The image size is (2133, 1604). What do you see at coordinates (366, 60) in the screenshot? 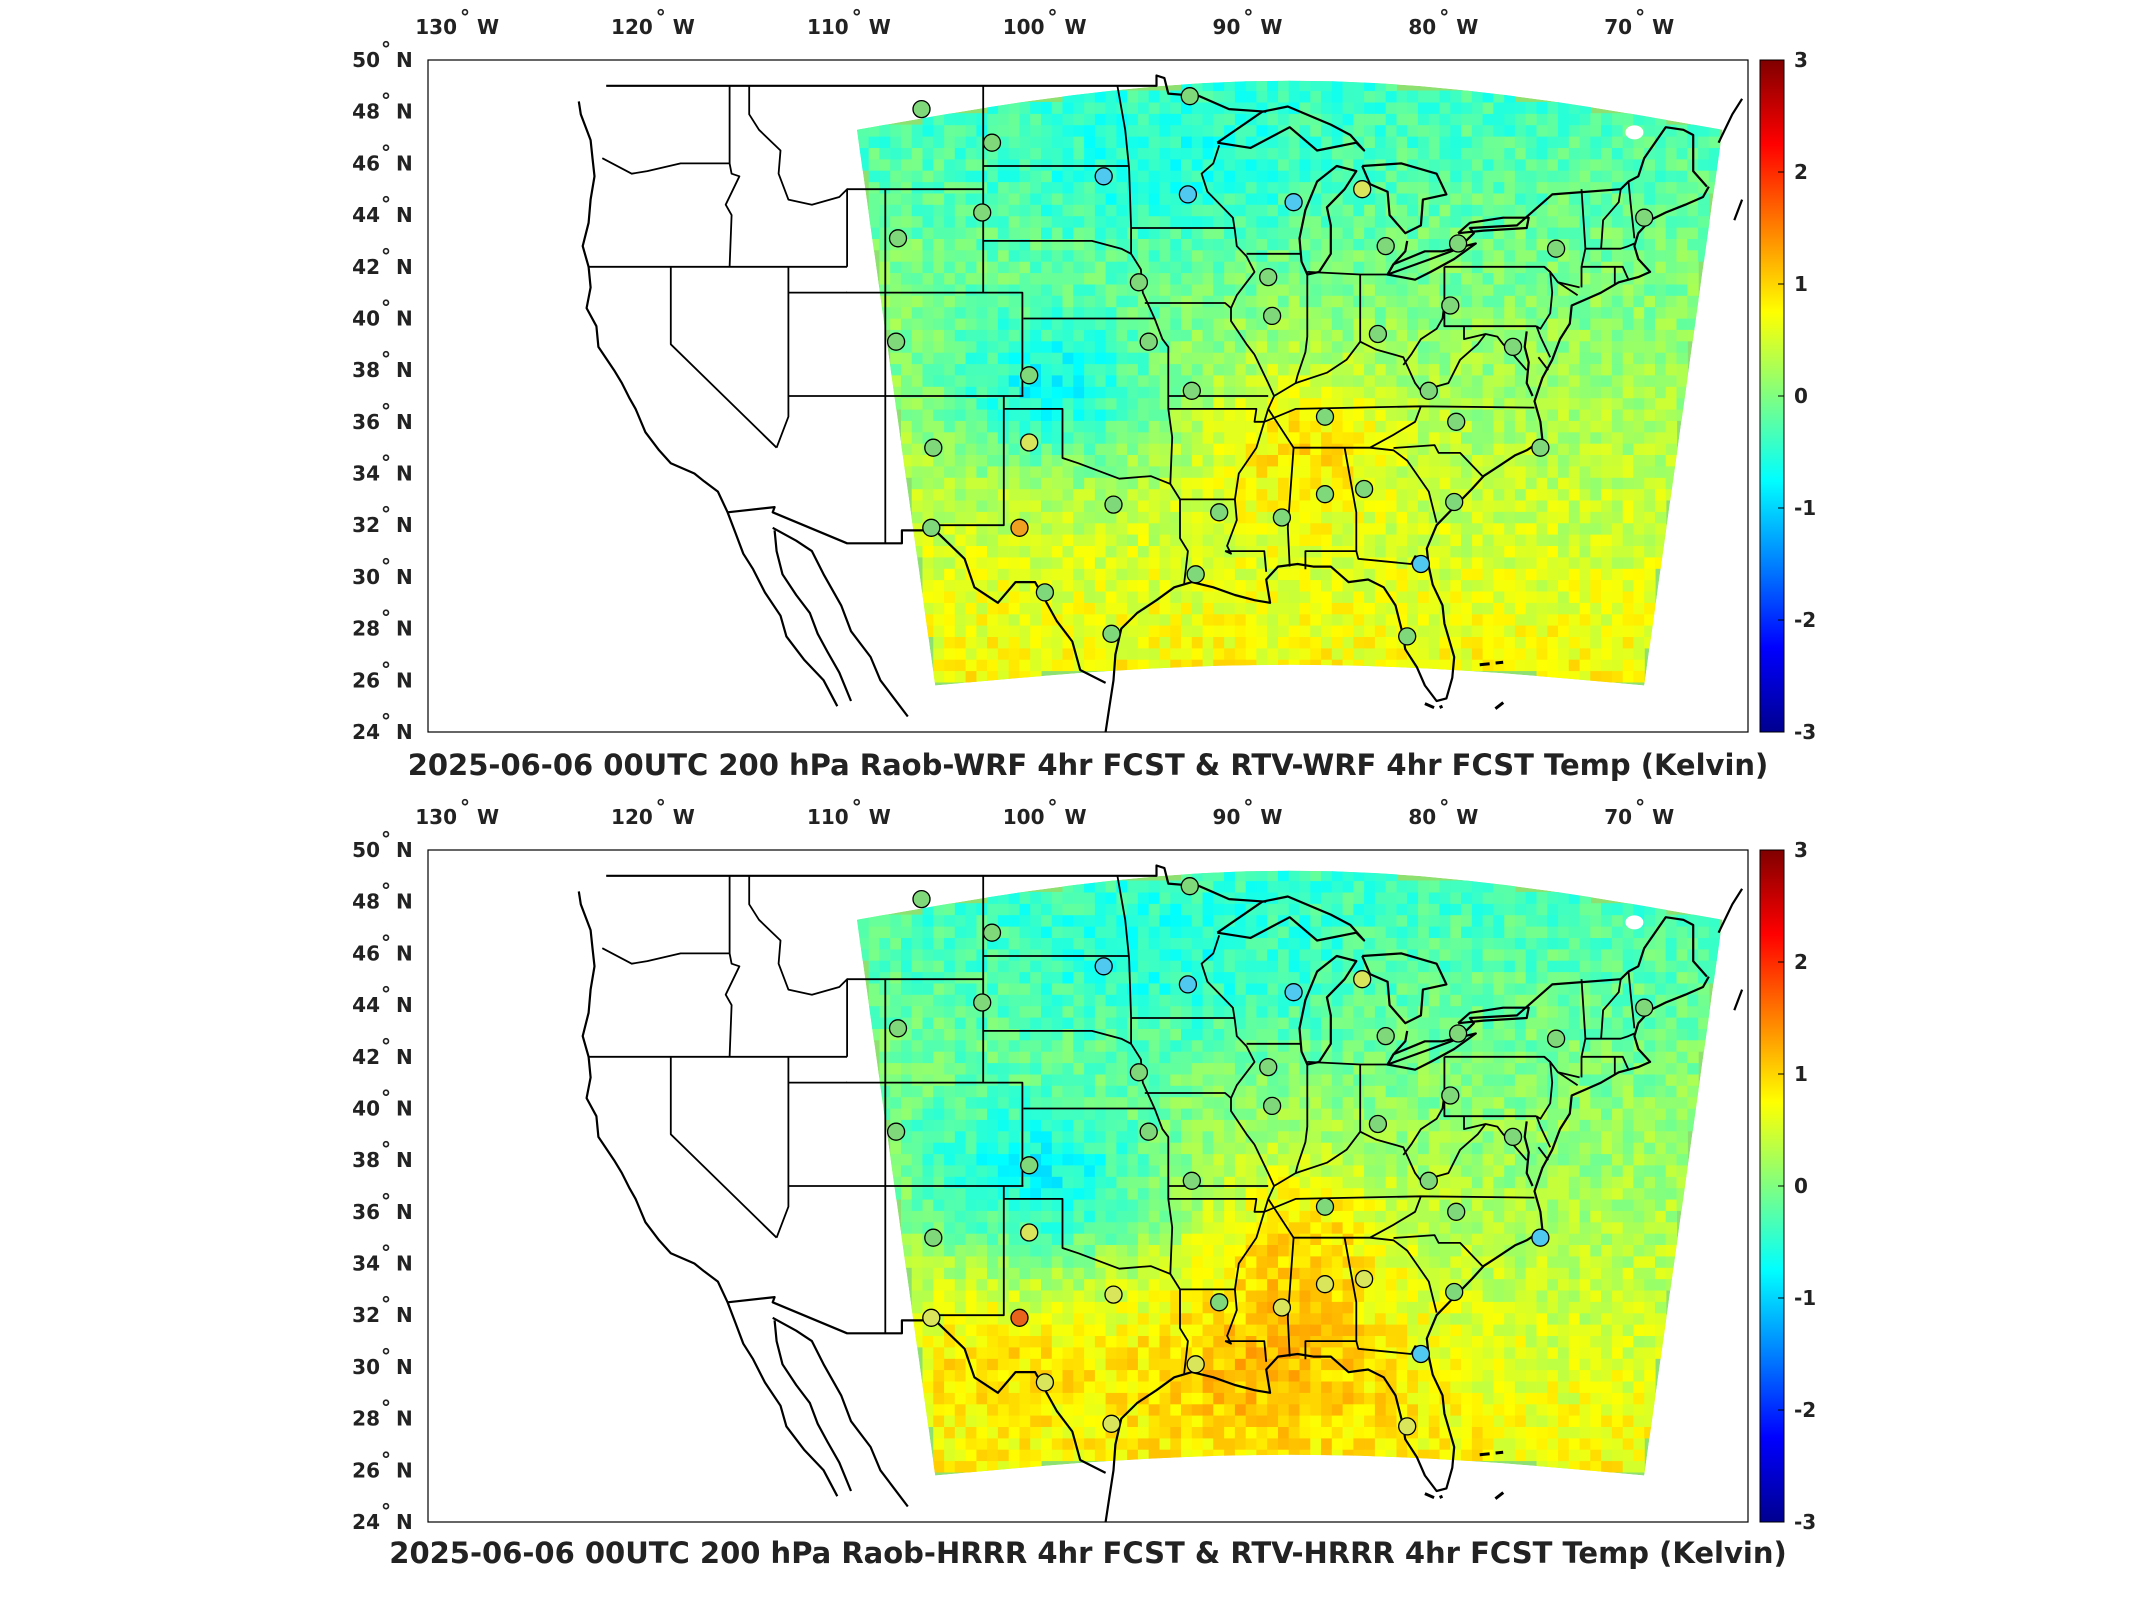
I see `svg-text: 50` at bounding box center [366, 60].